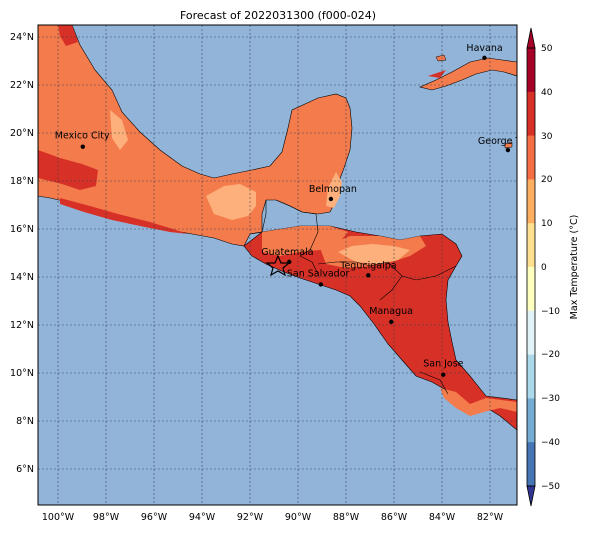 The height and width of the screenshot is (533, 592). I want to click on colorbar-segments, so click(531, 267).